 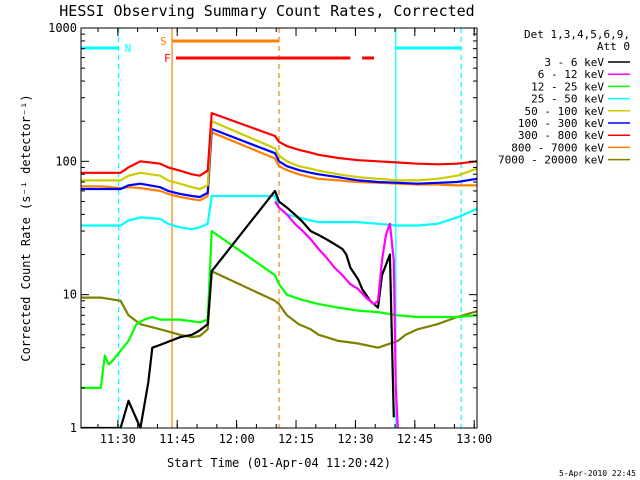 I want to click on x-tick-label: 12:45, so click(x=415, y=439).